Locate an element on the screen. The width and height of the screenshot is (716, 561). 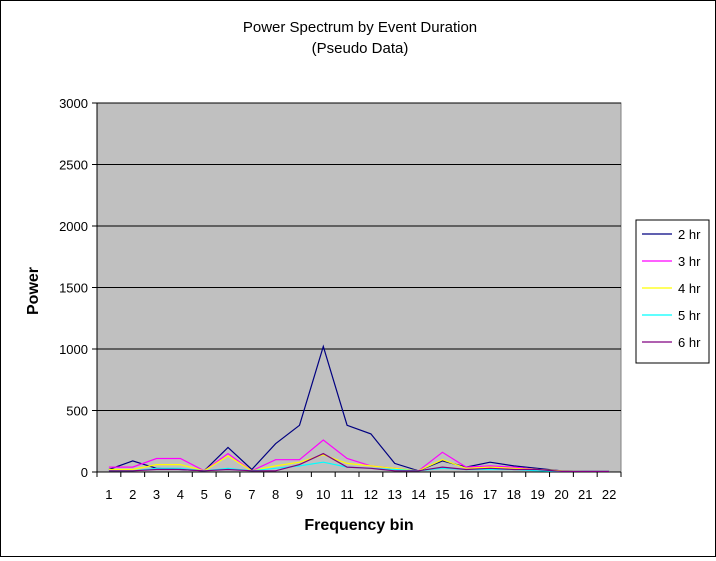
x-tick-label: 19 is located at coordinates (537, 494).